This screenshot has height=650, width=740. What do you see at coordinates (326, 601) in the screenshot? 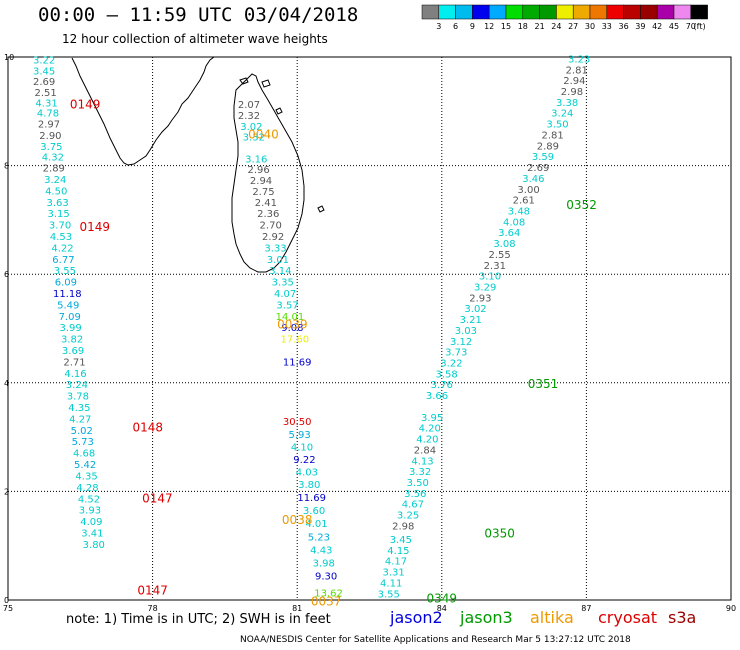
I see `pass-number-label: 0037` at bounding box center [326, 601].